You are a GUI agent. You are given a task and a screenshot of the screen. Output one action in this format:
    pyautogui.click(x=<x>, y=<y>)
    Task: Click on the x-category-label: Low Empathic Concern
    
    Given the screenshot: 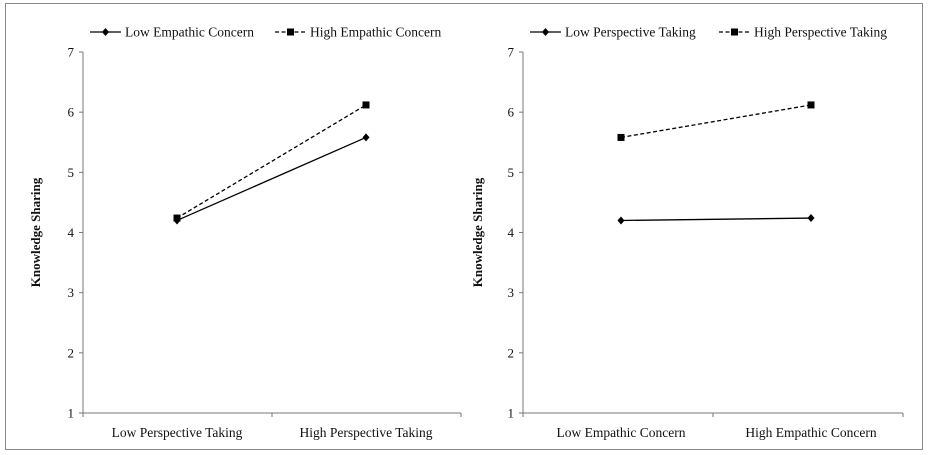 What is the action you would take?
    pyautogui.click(x=621, y=432)
    